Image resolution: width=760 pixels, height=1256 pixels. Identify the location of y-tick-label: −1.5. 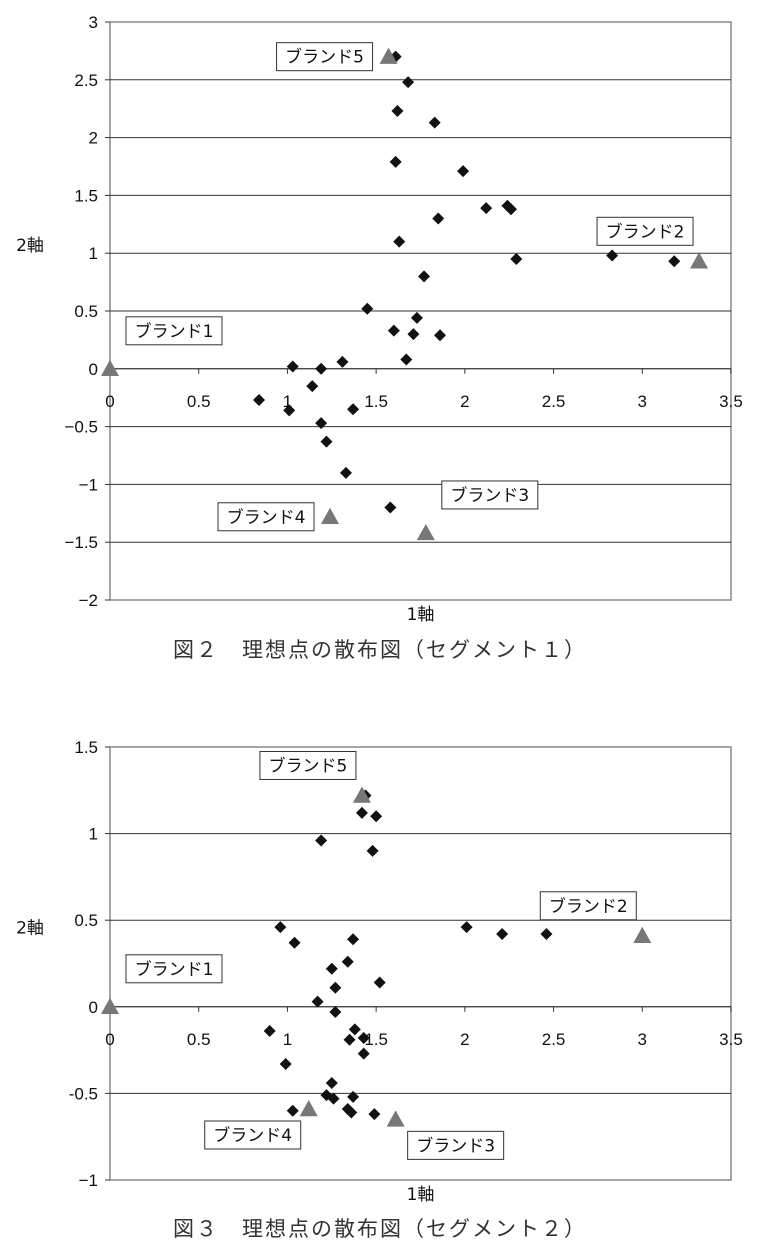
(81, 542).